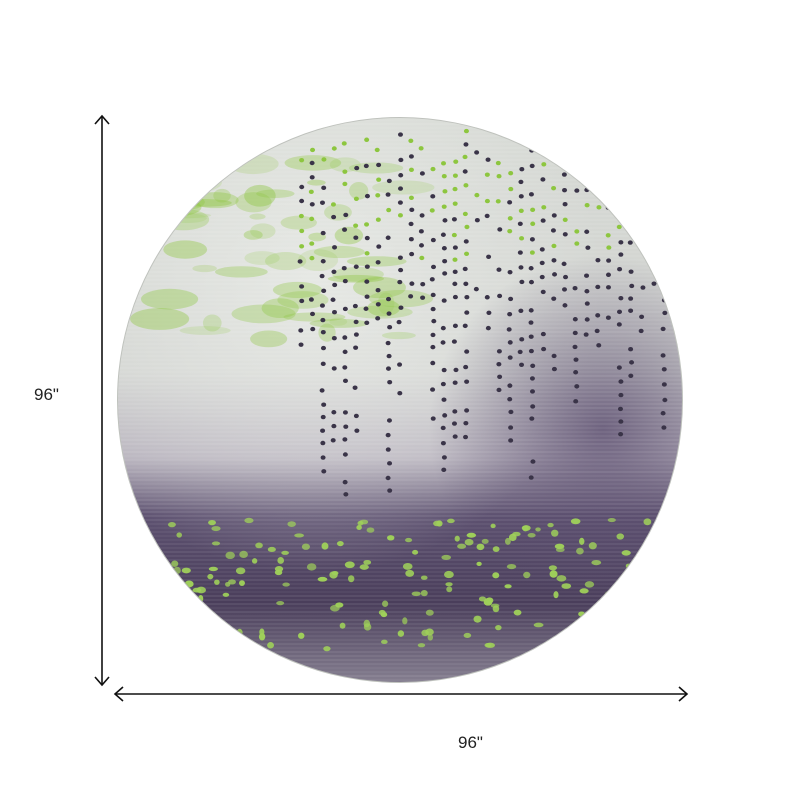  I want to click on width-label: 96", so click(470, 742).